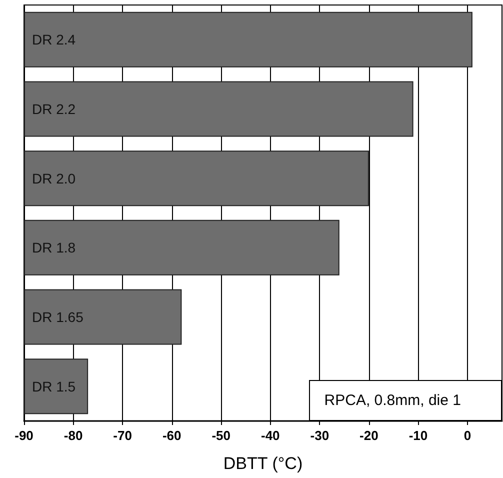  What do you see at coordinates (24, 435) in the screenshot?
I see `x-tick-label: -90` at bounding box center [24, 435].